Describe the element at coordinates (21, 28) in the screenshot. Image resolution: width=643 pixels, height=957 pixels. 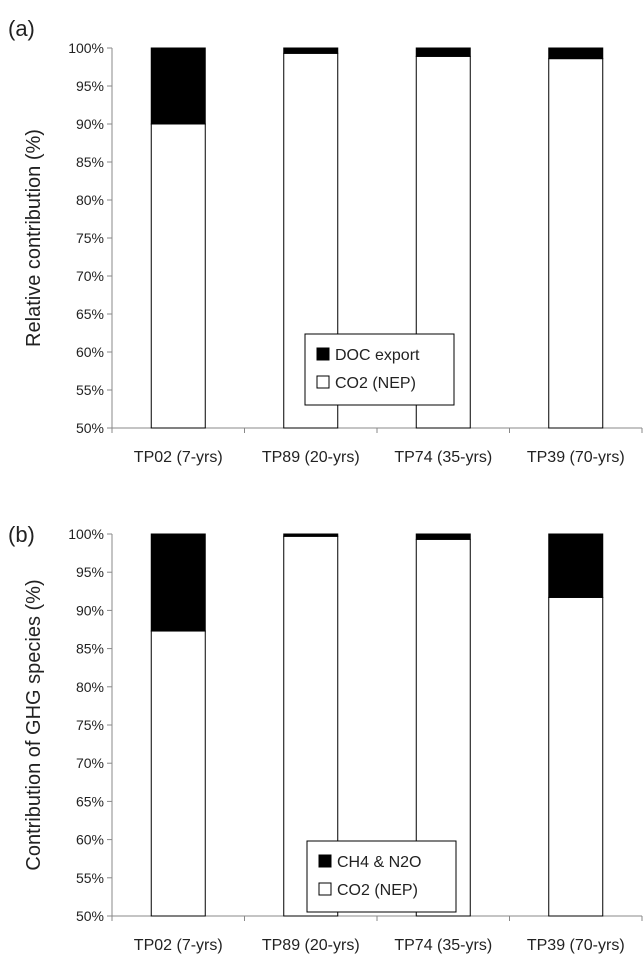
I see `panel-label: (a)` at that location.